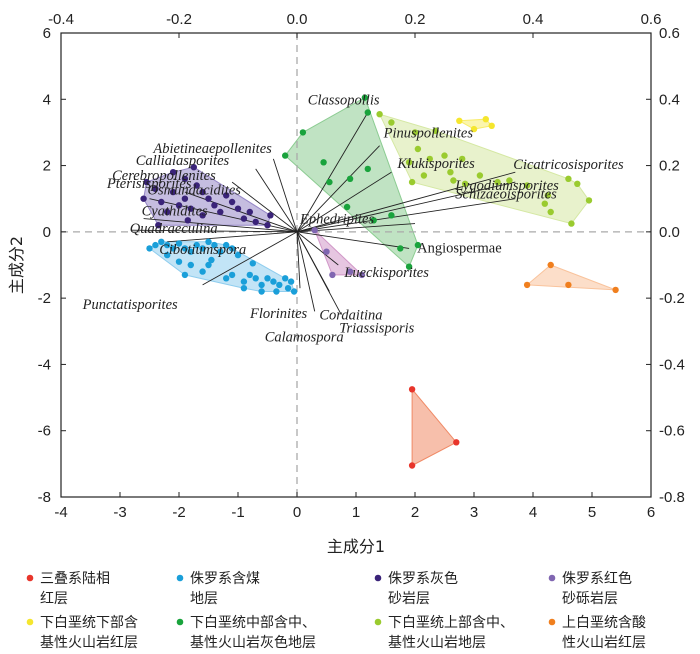 This screenshot has width=700, height=654. I want to click on x-tick-label-4: 0, so click(297, 512).